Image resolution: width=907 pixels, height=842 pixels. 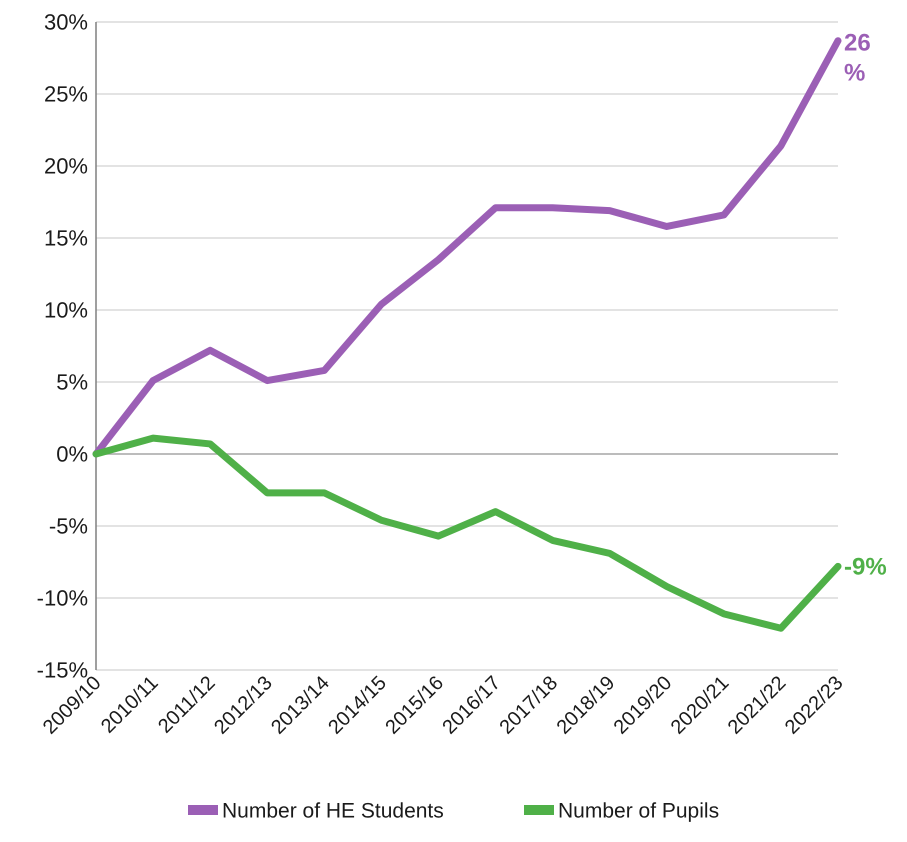 I want to click on legend-label: Number of HE Students, so click(x=333, y=810).